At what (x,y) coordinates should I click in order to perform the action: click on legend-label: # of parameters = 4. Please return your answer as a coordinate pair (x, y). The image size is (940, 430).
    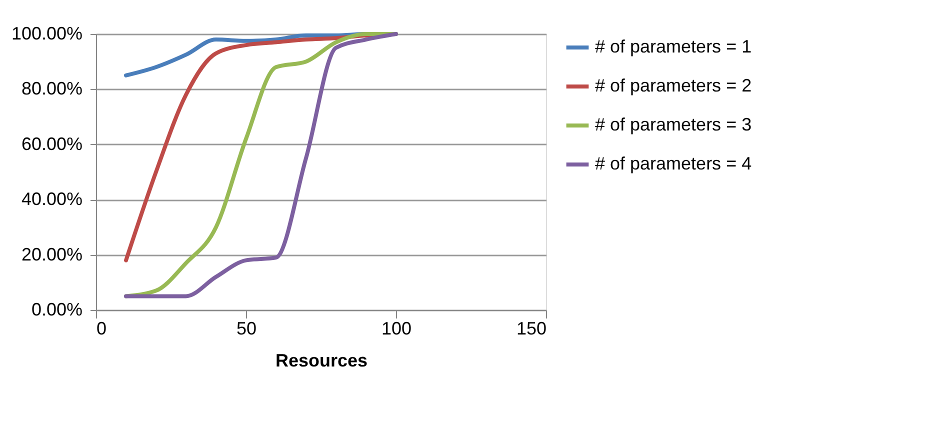
    Looking at the image, I should click on (673, 164).